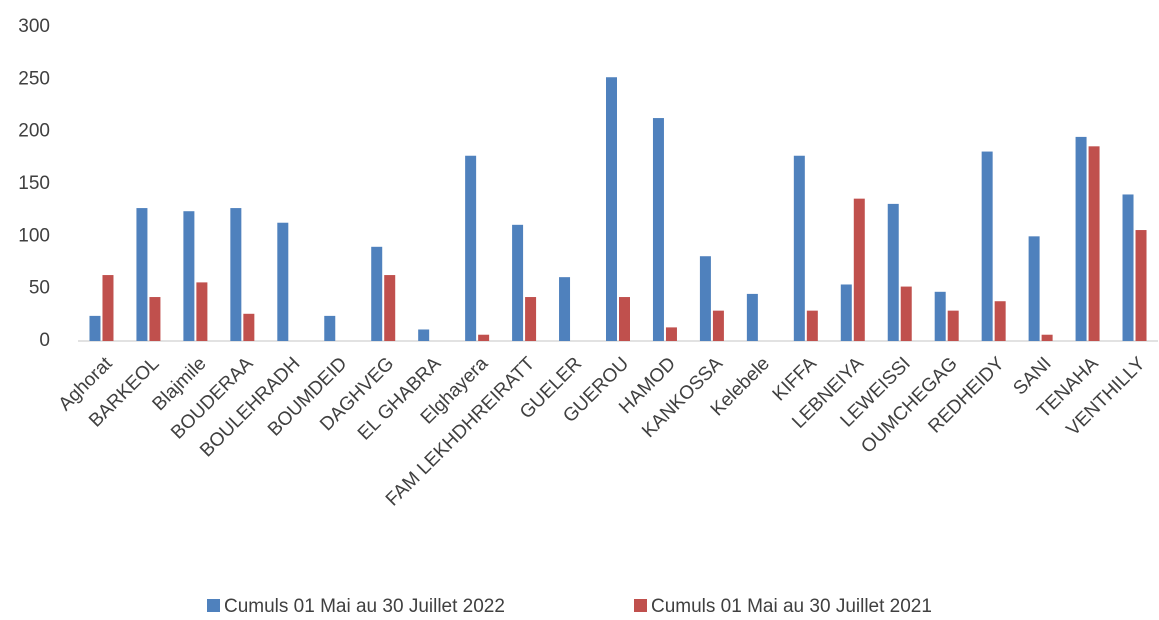  Describe the element at coordinates (44, 340) in the screenshot. I see `y-tick-label: 0` at that location.